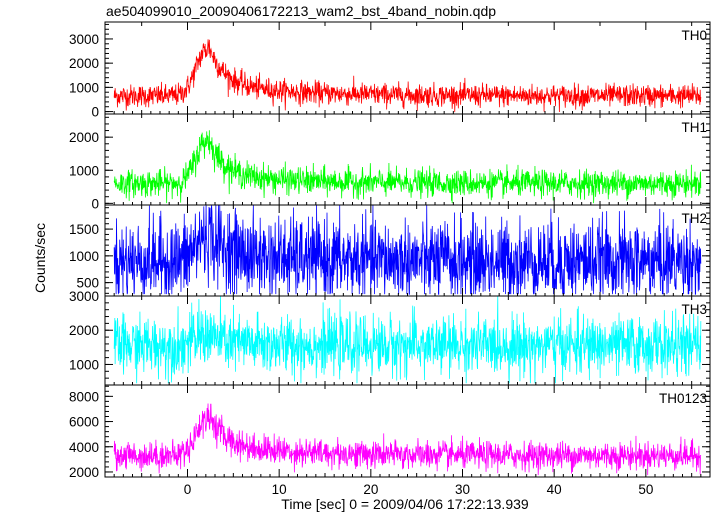 The image size is (717, 516). I want to click on panel-label-th0: TH0, so click(694, 35).